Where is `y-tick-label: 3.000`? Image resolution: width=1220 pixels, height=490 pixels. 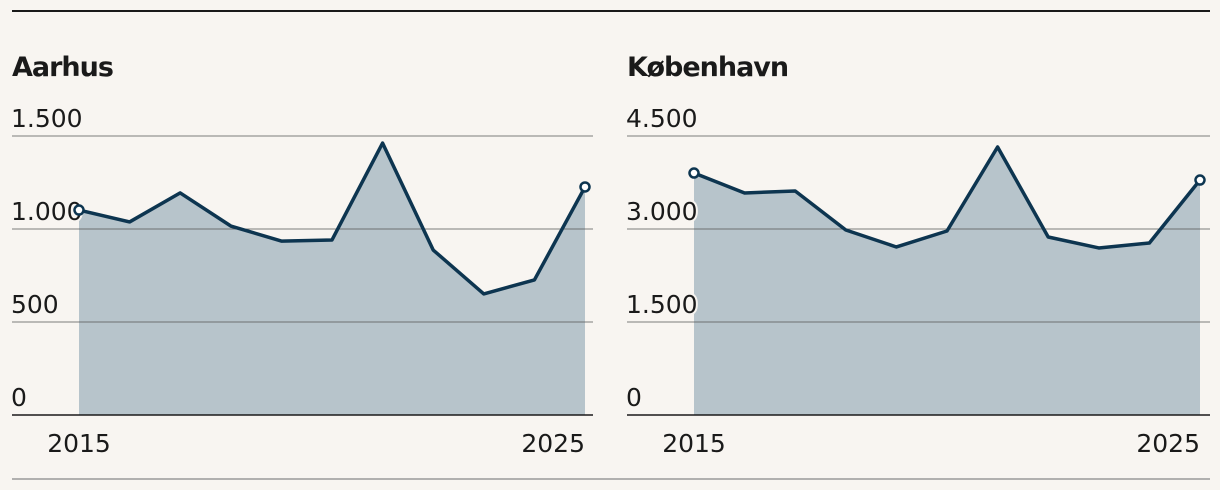 y-tick-label: 3.000 is located at coordinates (662, 211).